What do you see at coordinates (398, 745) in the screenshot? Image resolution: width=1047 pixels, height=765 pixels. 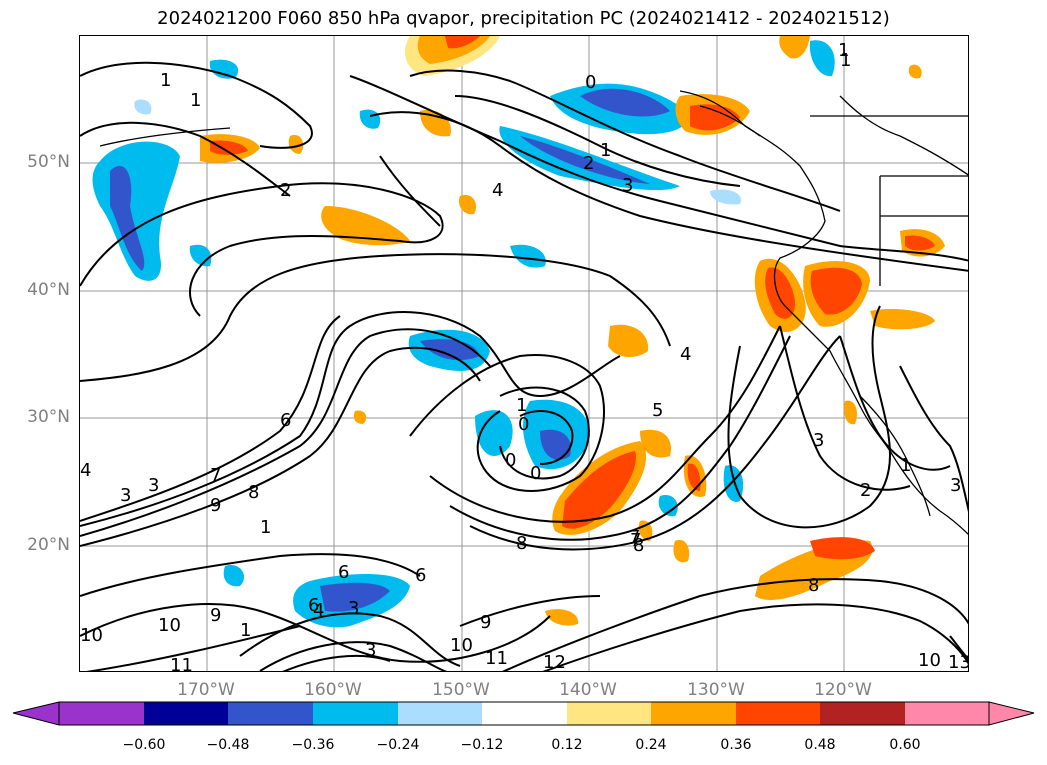 I see `colorbar-tick: −0.24` at bounding box center [398, 745].